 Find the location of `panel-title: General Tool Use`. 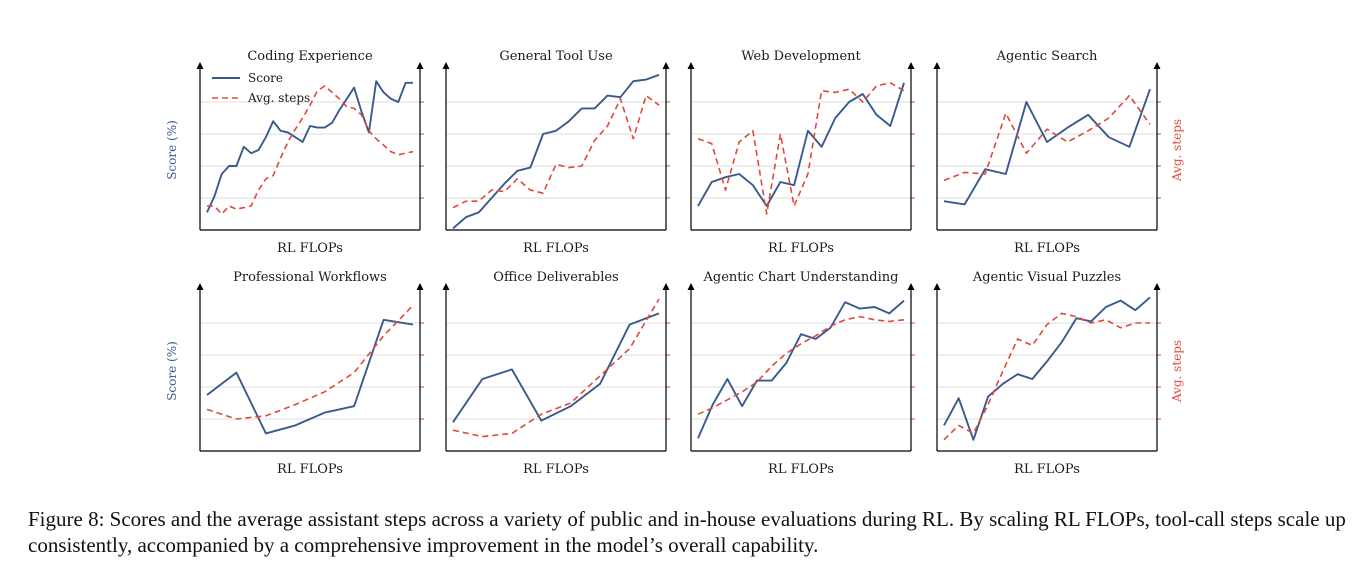

panel-title: General Tool Use is located at coordinates (556, 56).